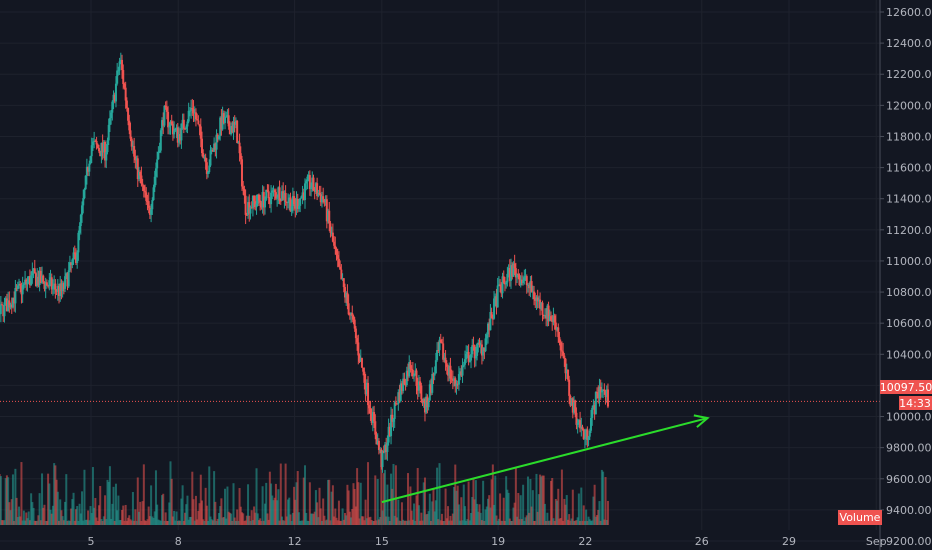  What do you see at coordinates (909, 105) in the screenshot?
I see `y-tick-label: 12000.00` at bounding box center [909, 105].